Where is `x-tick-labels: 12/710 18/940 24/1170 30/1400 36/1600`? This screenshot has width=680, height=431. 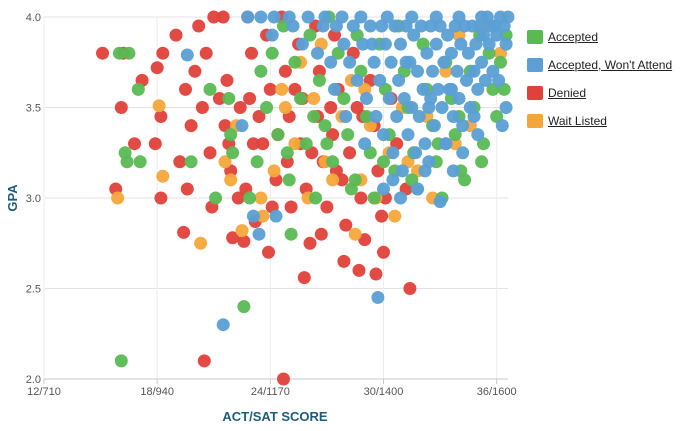
x-tick-labels: 12/710 18/940 24/1170 30/1400 36/1600 is located at coordinates (271, 392).